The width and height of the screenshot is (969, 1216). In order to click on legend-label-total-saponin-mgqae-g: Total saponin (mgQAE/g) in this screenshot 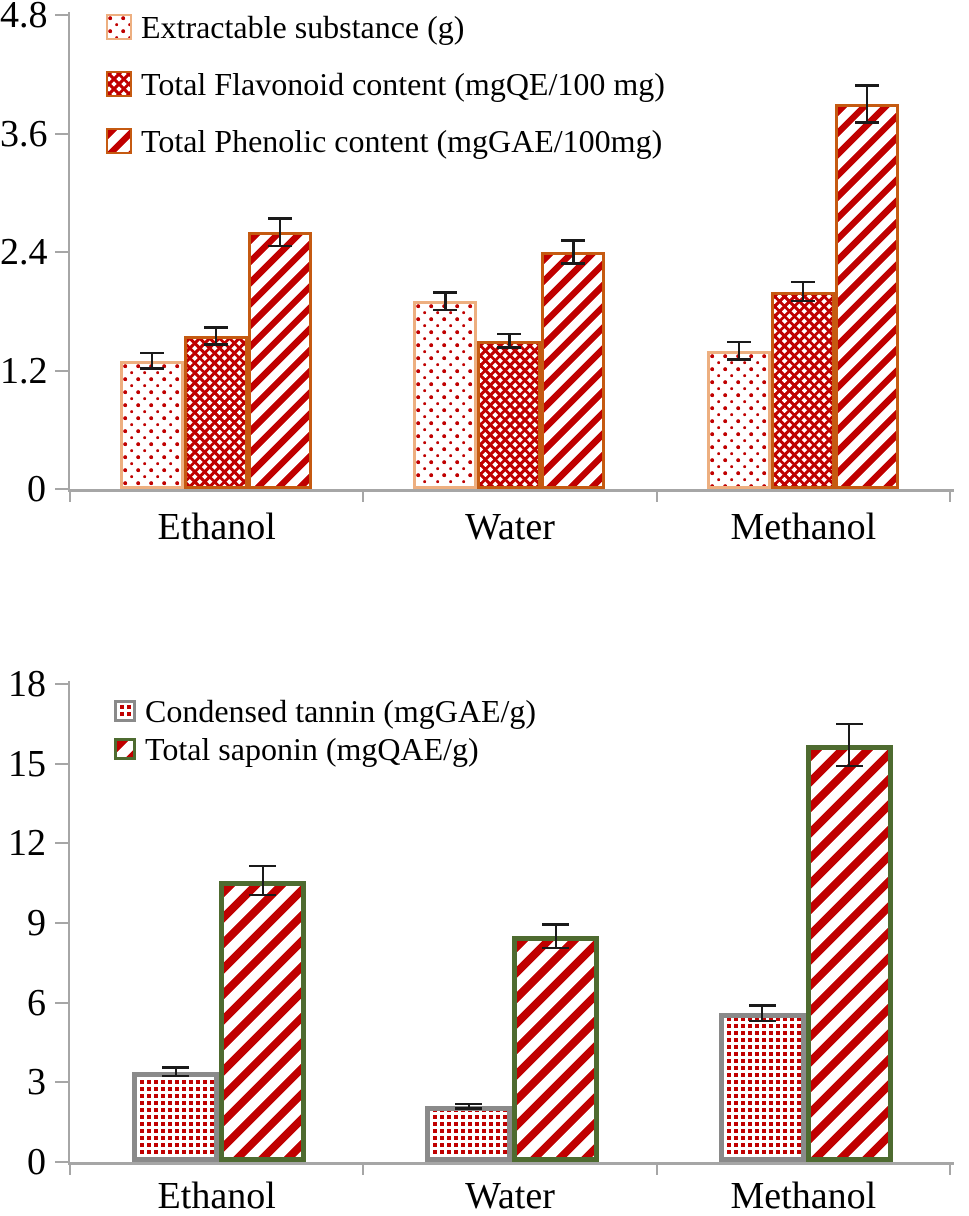, I will do `click(312, 749)`.